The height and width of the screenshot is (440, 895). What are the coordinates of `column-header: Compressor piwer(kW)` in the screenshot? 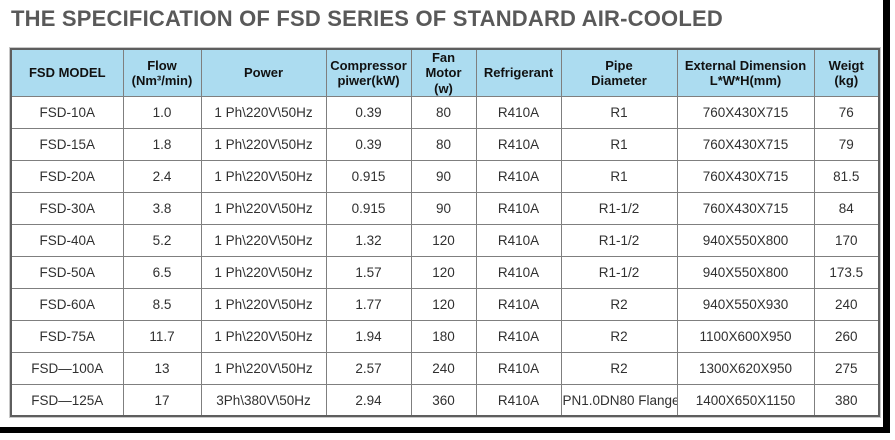 It's located at (368, 72).